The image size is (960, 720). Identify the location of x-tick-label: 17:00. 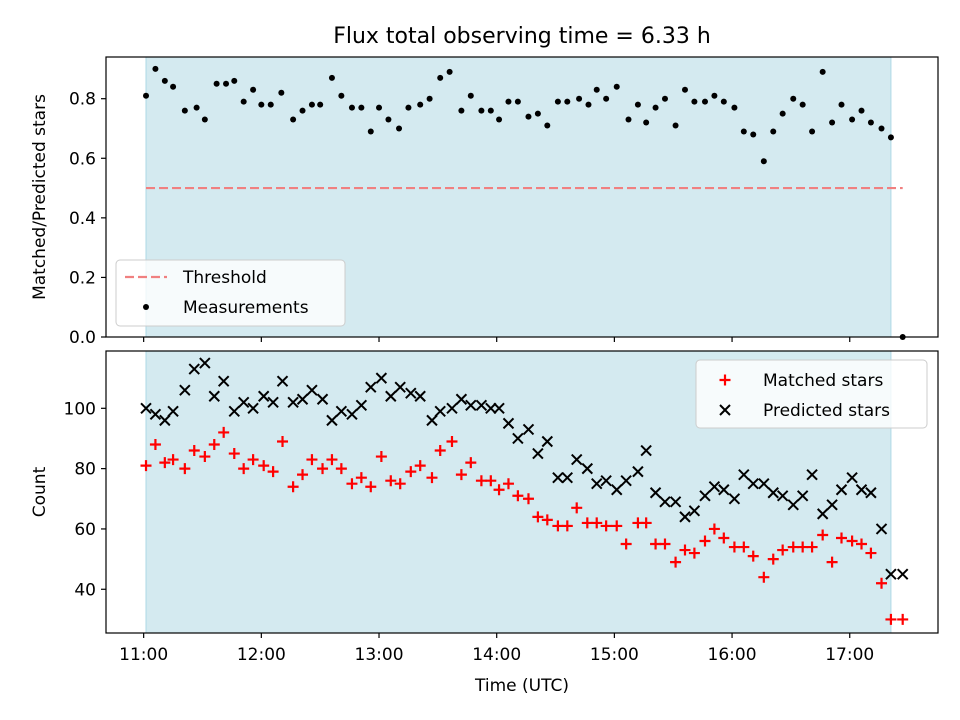
(849, 655).